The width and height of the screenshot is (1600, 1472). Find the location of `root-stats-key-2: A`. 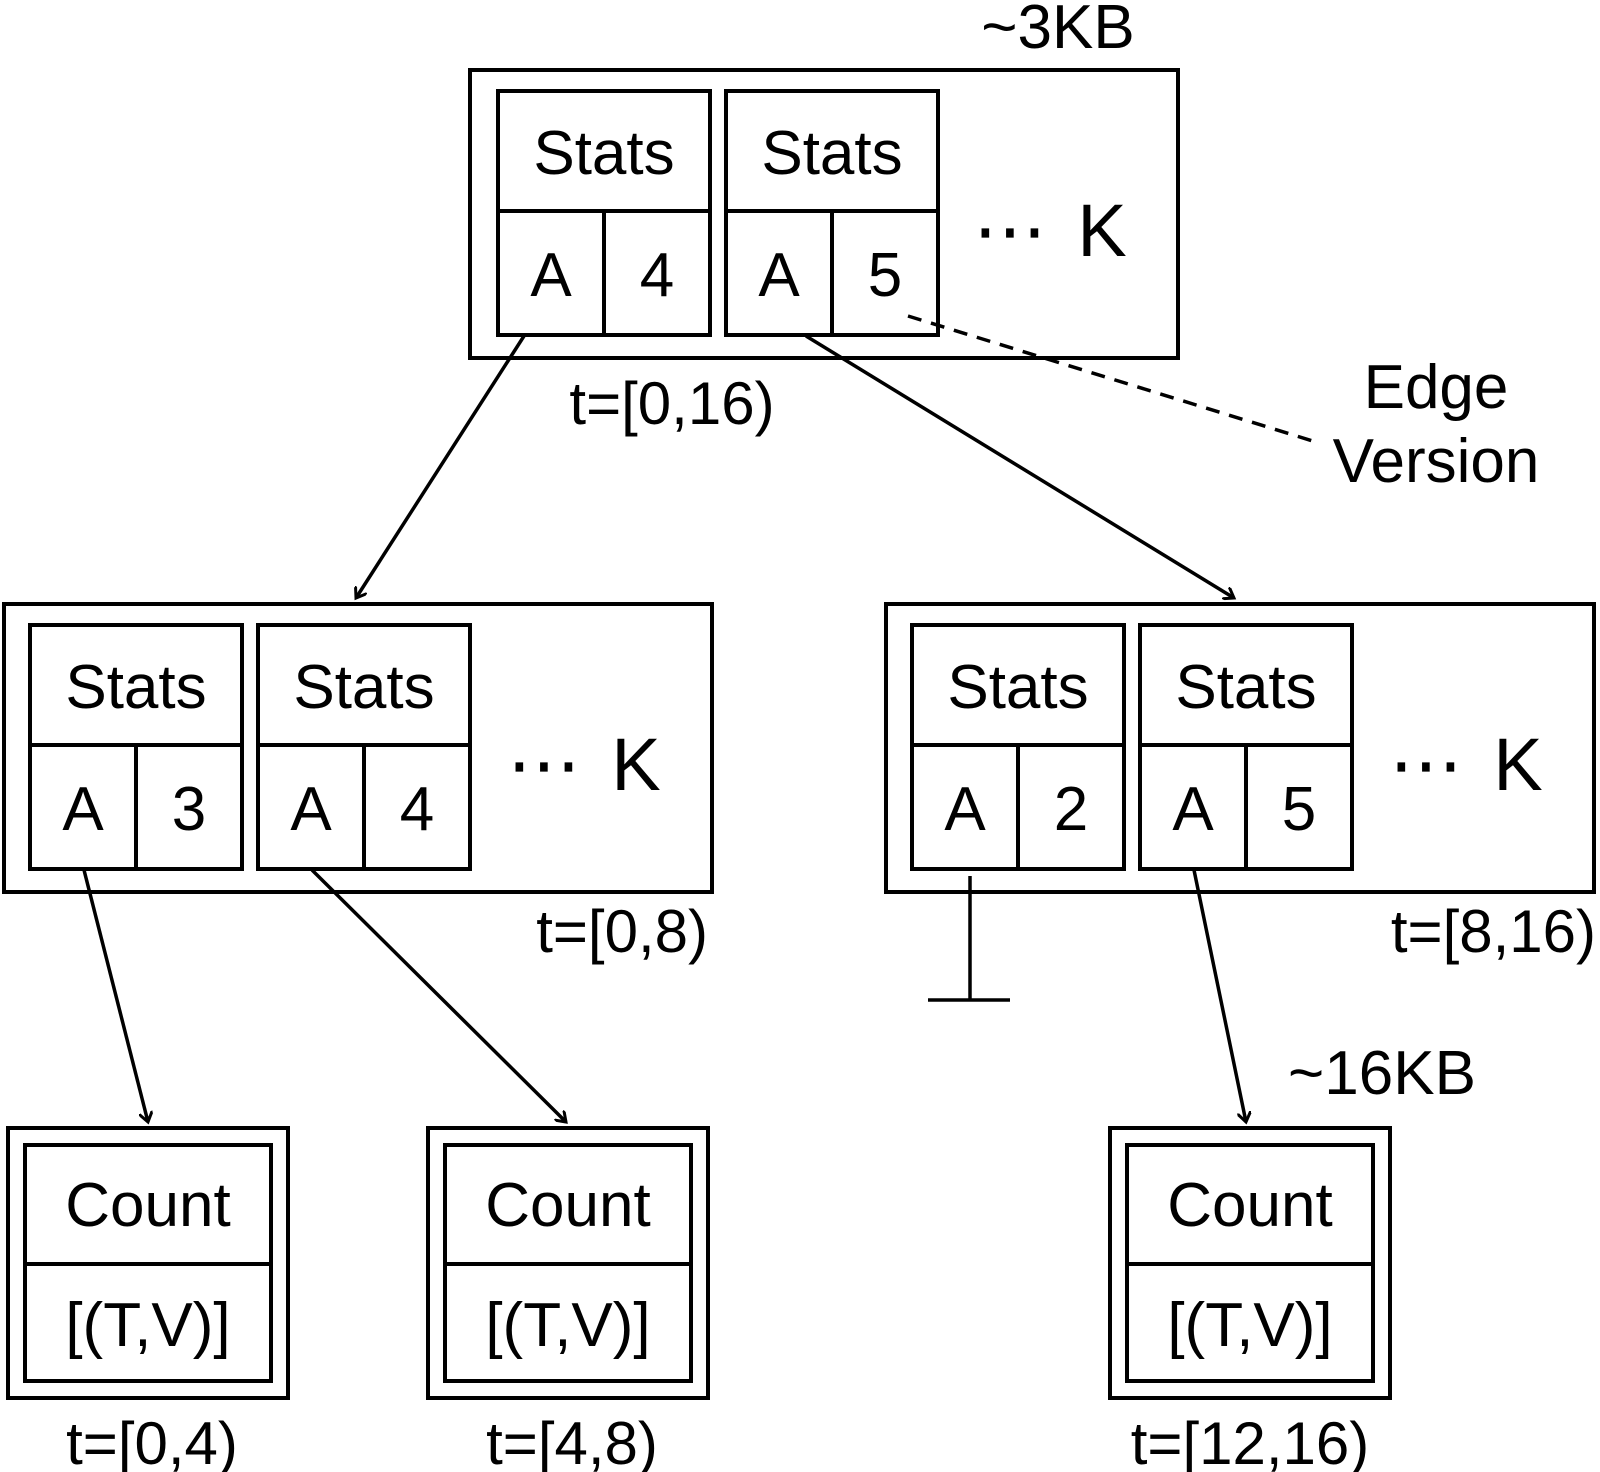

root-stats-key-2: A is located at coordinates (779, 275).